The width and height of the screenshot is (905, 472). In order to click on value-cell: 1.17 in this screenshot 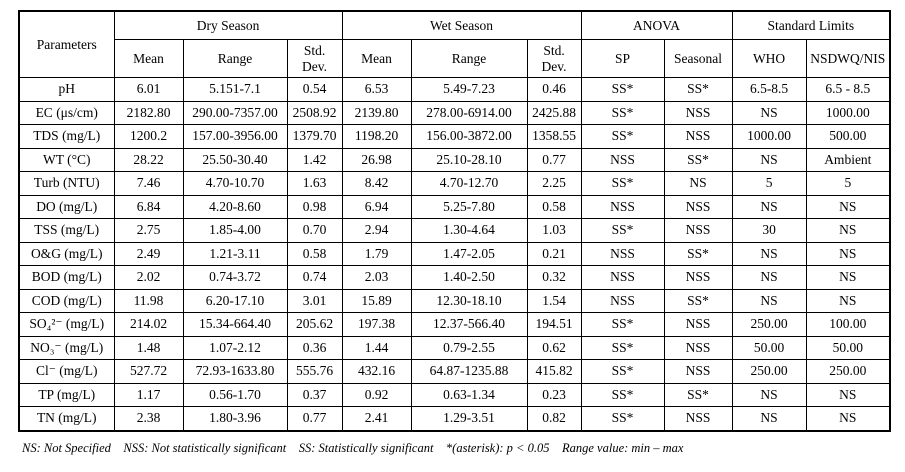, I will do `click(148, 394)`.